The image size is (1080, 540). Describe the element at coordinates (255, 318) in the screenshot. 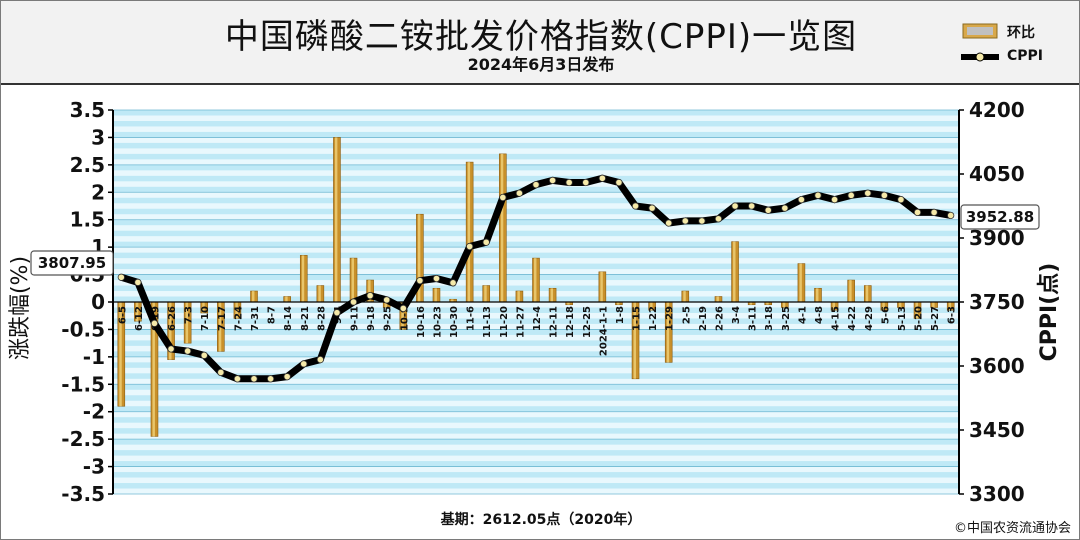

I see `x-tick-label: 7-31` at that location.